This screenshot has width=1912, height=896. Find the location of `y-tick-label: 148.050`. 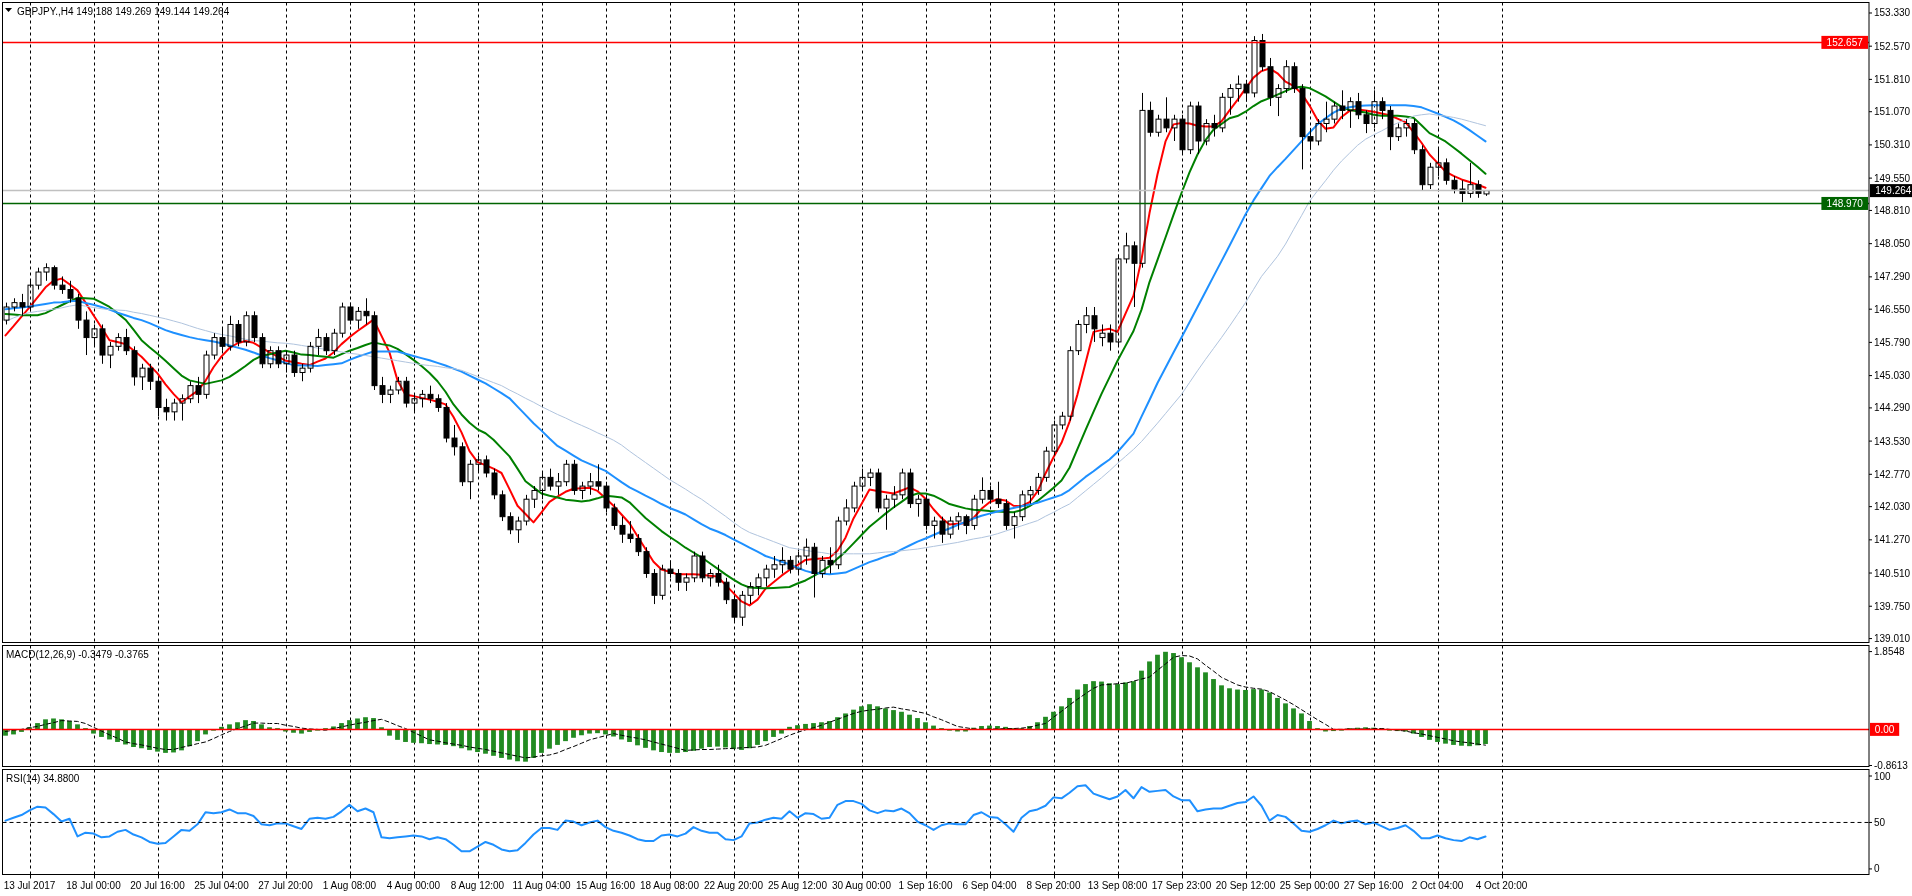

y-tick-label: 148.050 is located at coordinates (1892, 244).